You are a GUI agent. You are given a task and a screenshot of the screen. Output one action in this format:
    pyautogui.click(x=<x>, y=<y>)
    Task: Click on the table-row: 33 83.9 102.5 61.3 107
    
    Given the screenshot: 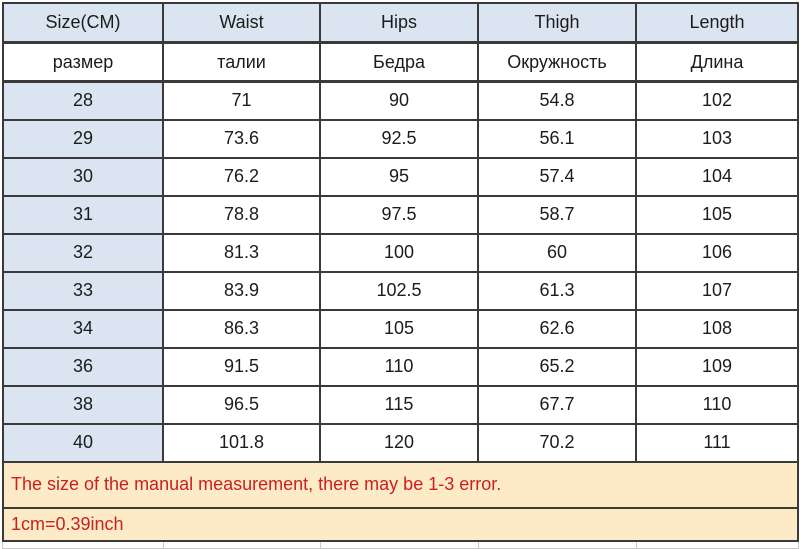 What is the action you would take?
    pyautogui.click(x=400, y=290)
    